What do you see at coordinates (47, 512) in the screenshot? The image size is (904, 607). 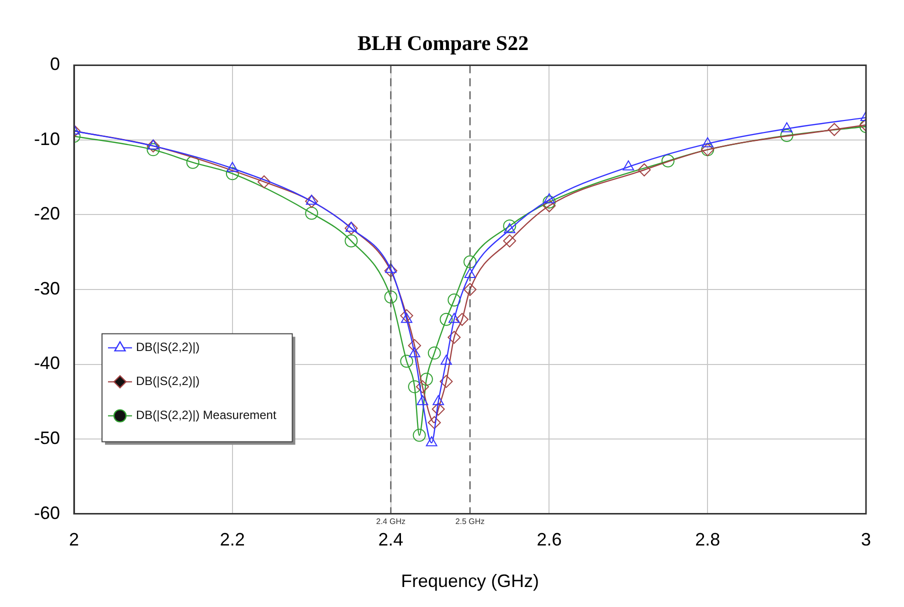 I see `y-tick-label: -60` at bounding box center [47, 512].